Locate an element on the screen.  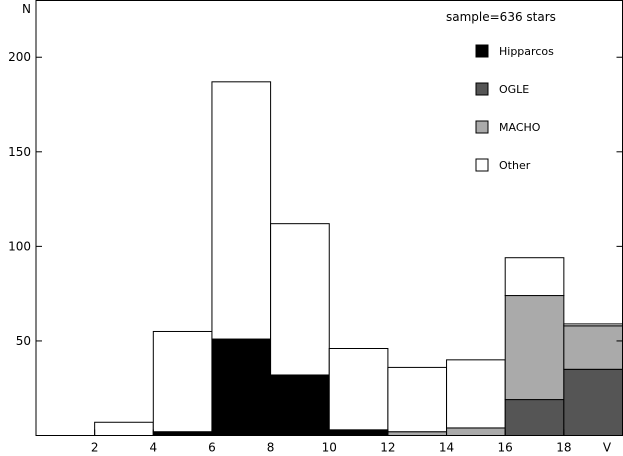
x-tick-label-14: 14 is located at coordinates (446, 448).